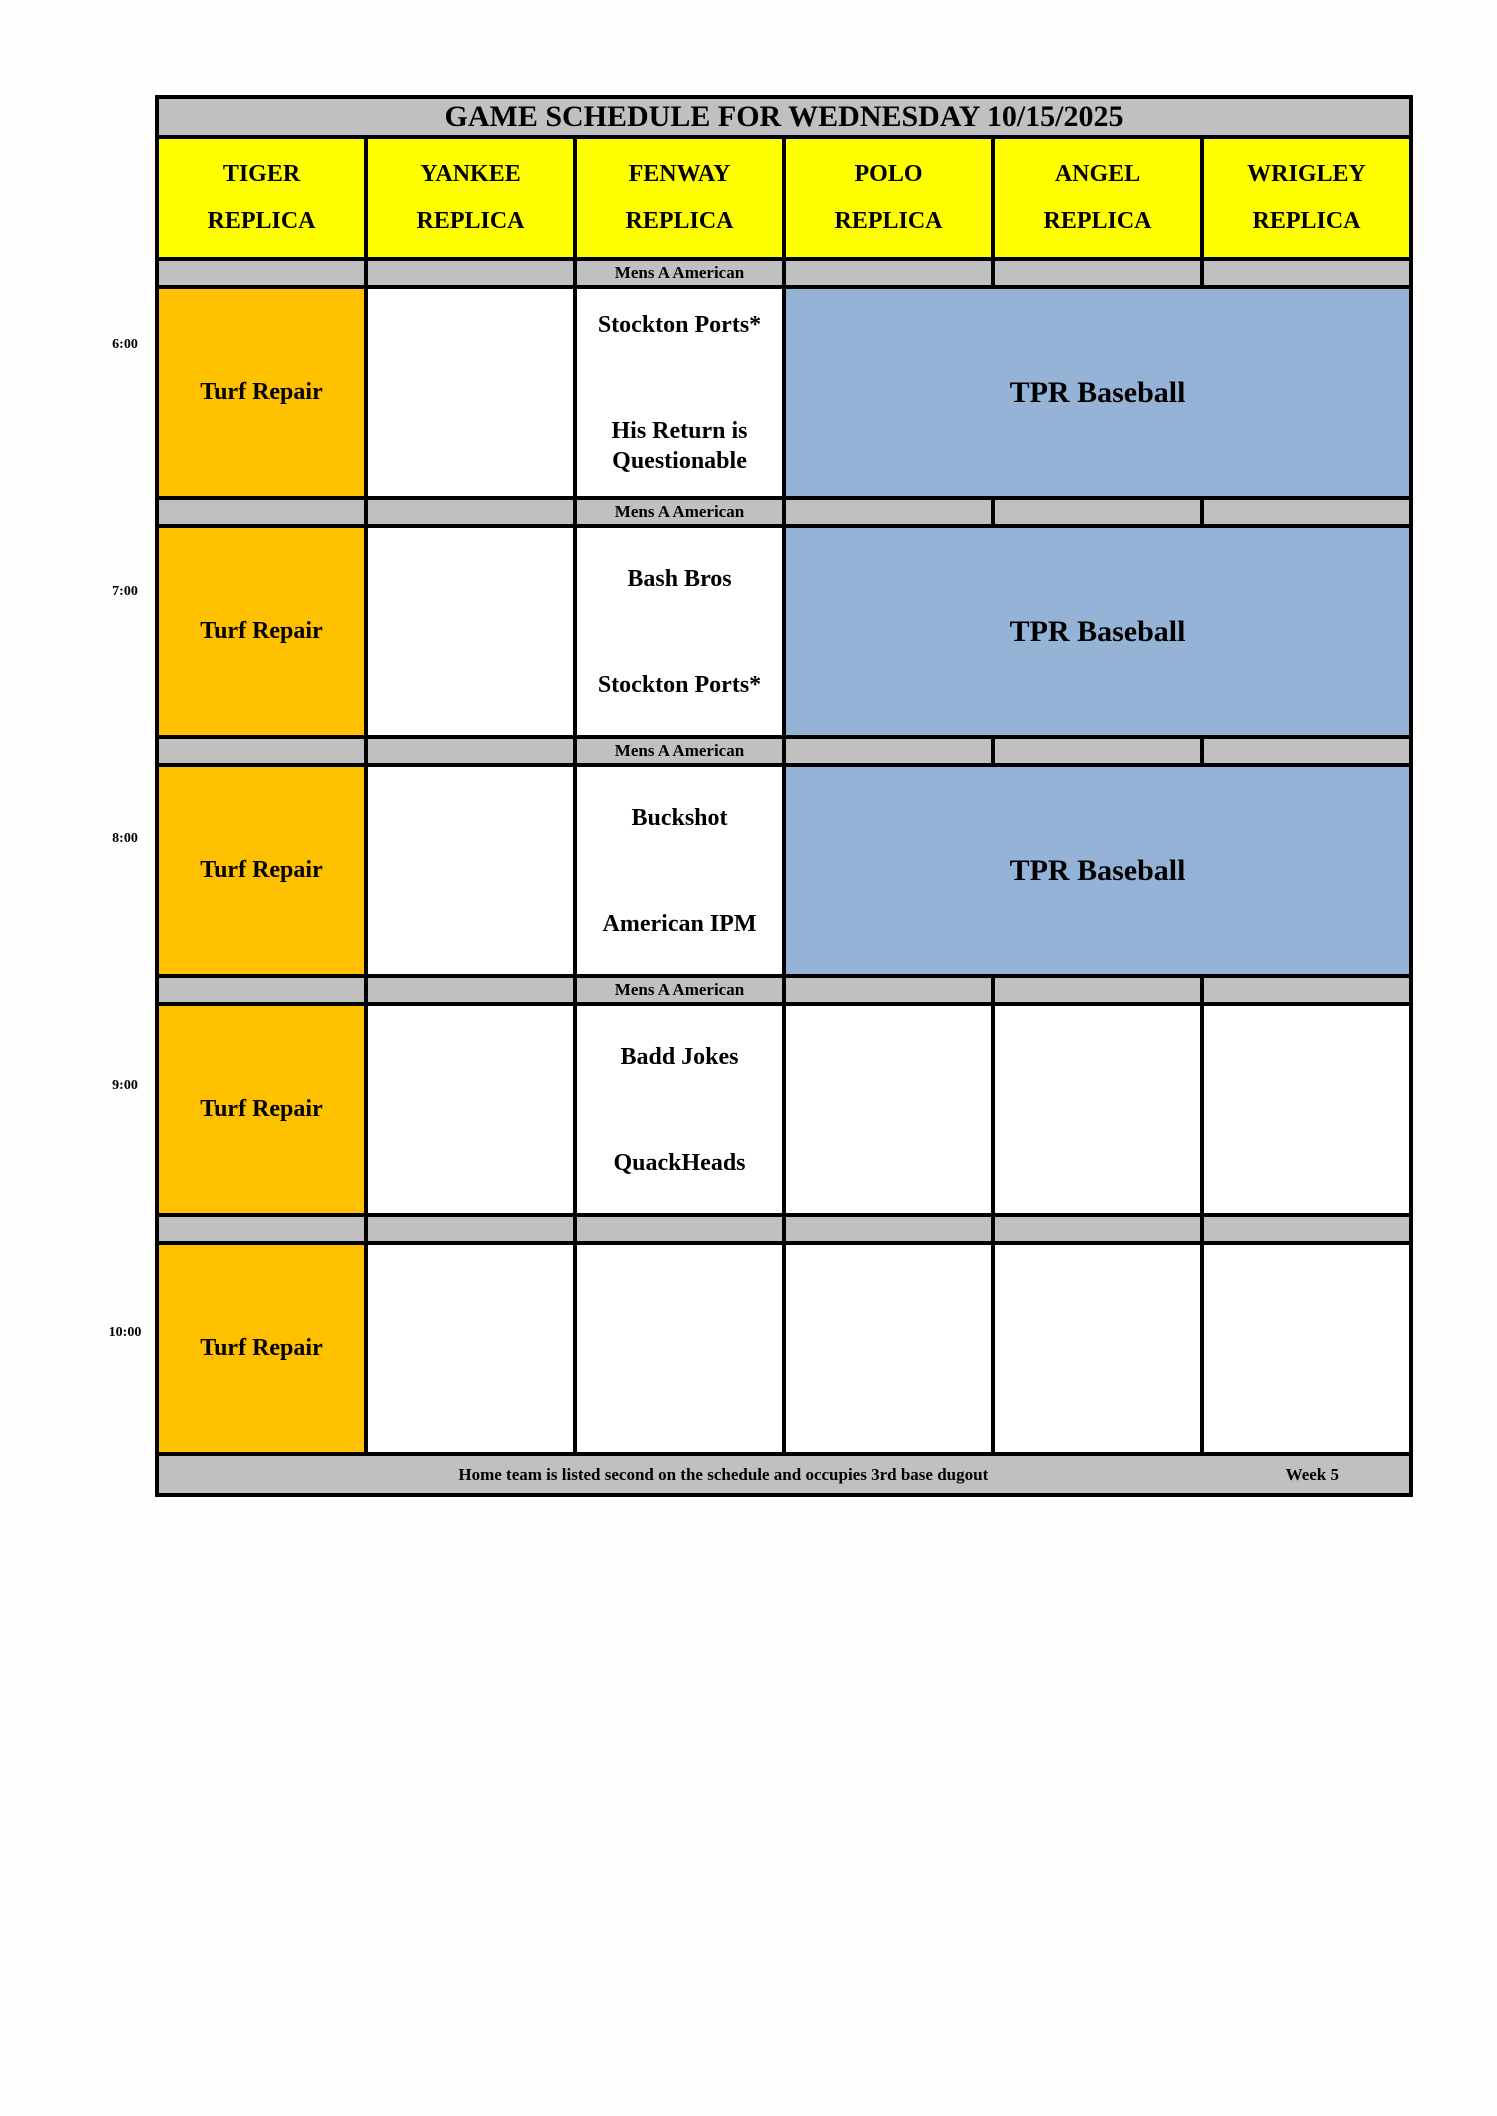  I want to click on field-header: ANGEL REPLICA, so click(1097, 198).